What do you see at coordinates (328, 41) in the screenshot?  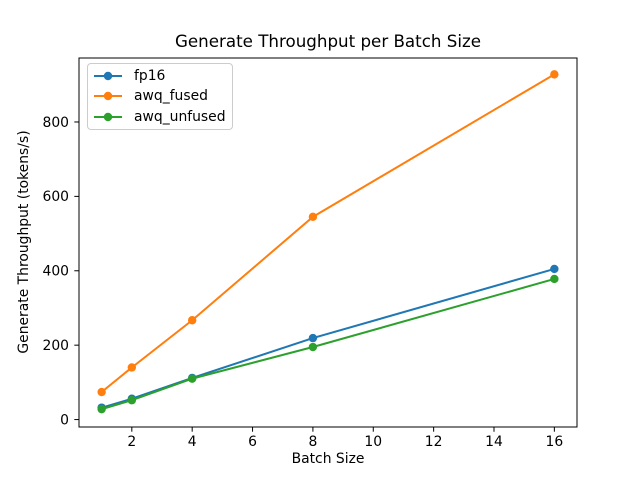 I see `chart-title: Generate Throughput per Batch Size` at bounding box center [328, 41].